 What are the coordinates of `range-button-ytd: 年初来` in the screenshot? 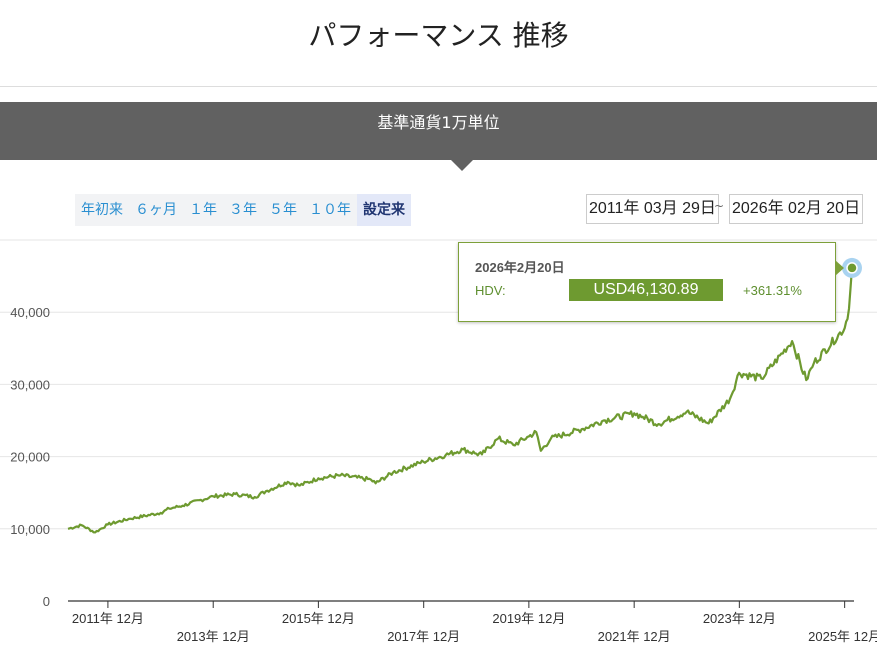 It's located at (102, 210).